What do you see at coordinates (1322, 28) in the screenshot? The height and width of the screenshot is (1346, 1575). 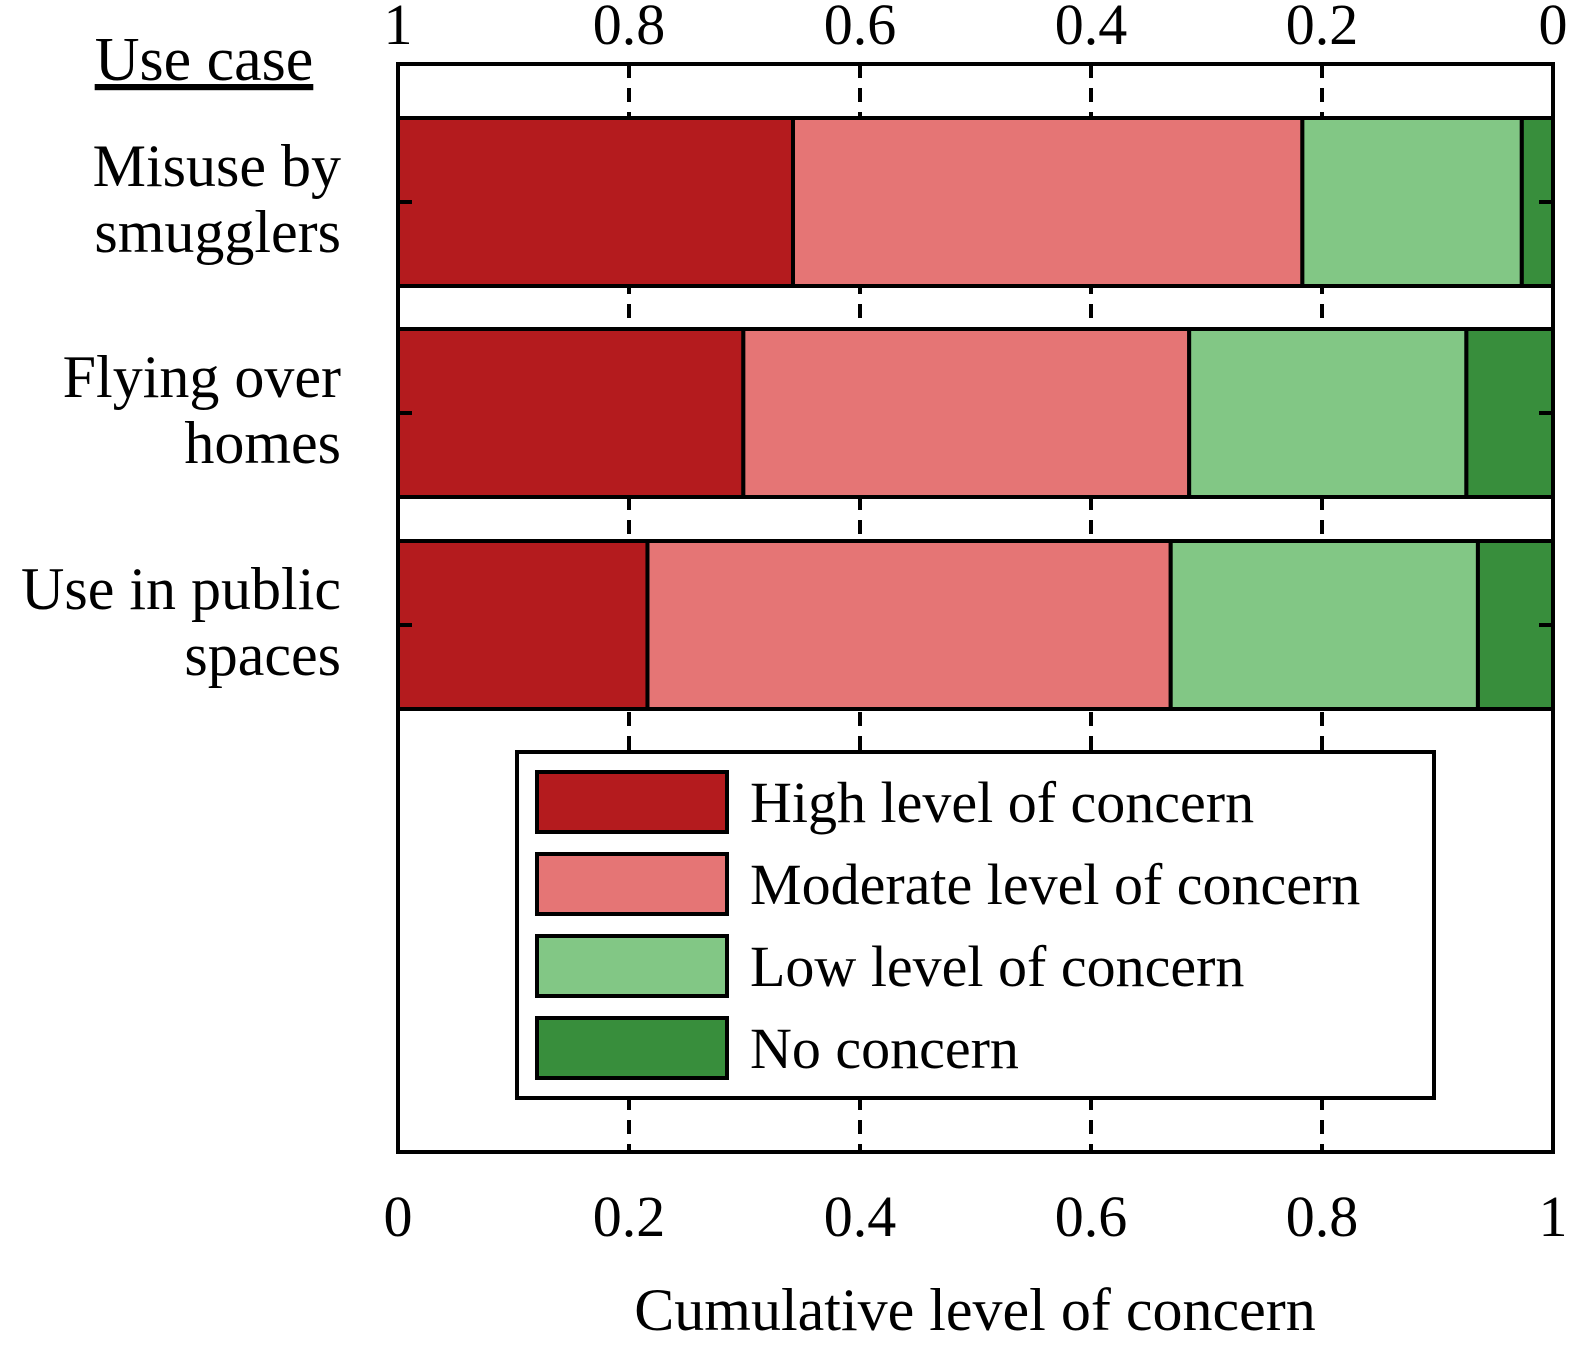 I see `x-tick-label-top: 0.2` at bounding box center [1322, 28].